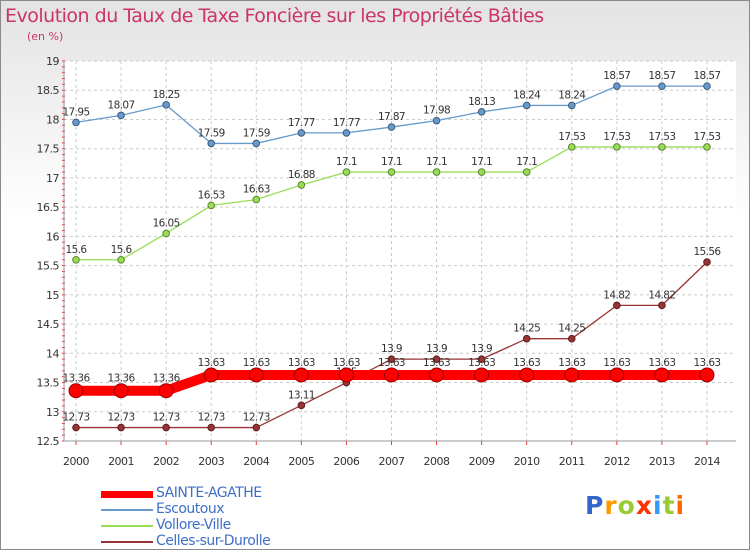 Image resolution: width=750 pixels, height=551 pixels. What do you see at coordinates (611, 505) in the screenshot?
I see `logo-letter: r` at bounding box center [611, 505].